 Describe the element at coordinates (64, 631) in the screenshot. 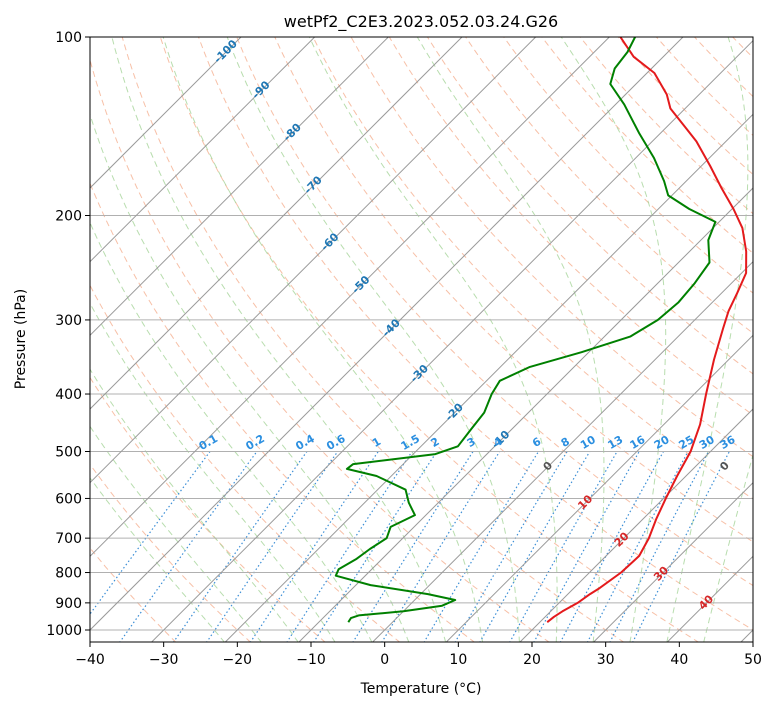

I see `y-tick-label: 1000` at that location.